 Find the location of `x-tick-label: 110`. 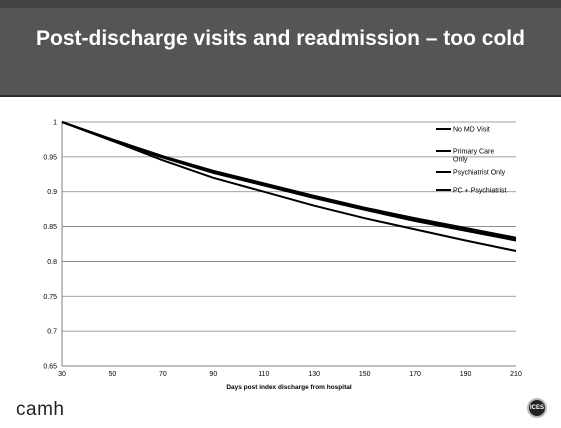

x-tick-label: 110 is located at coordinates (263, 374).